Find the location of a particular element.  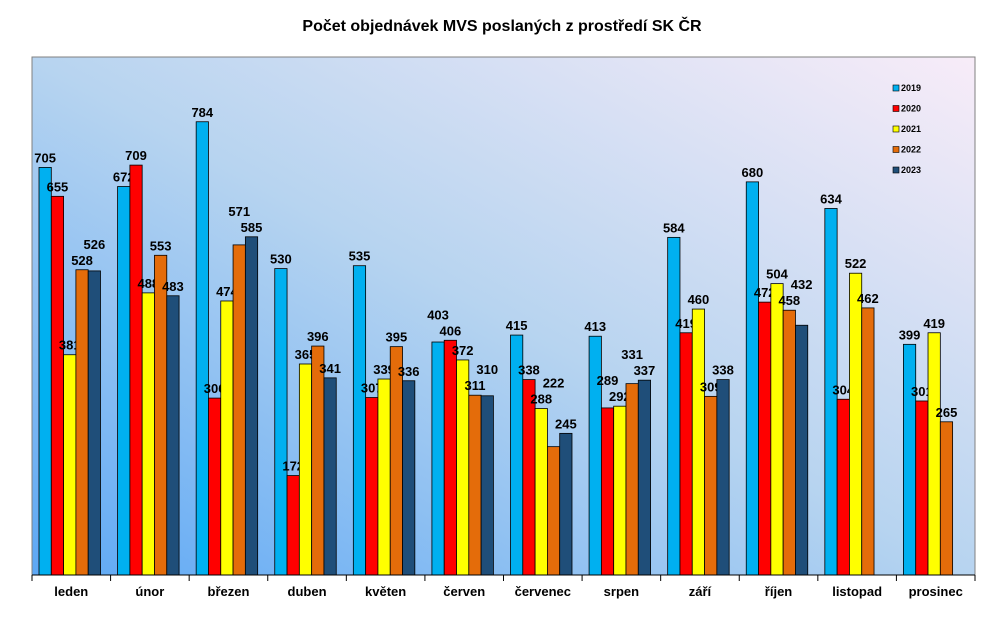

data-label-2022: 309 is located at coordinates (711, 386).